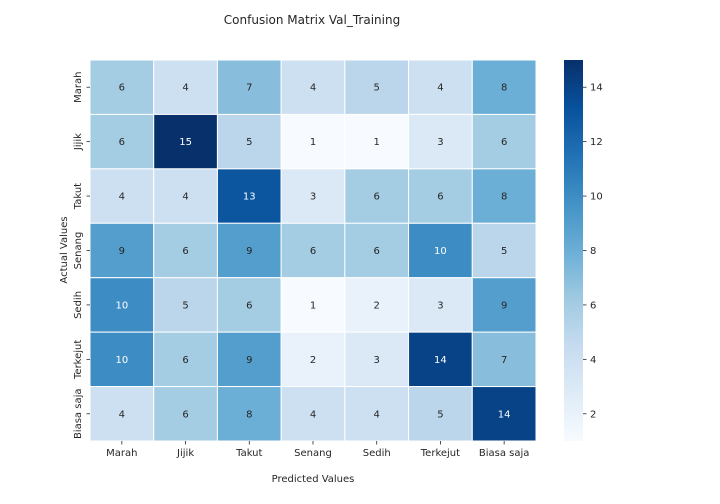 Image resolution: width=720 pixels, height=504 pixels. I want to click on colorbar-tick-label: 8, so click(593, 251).